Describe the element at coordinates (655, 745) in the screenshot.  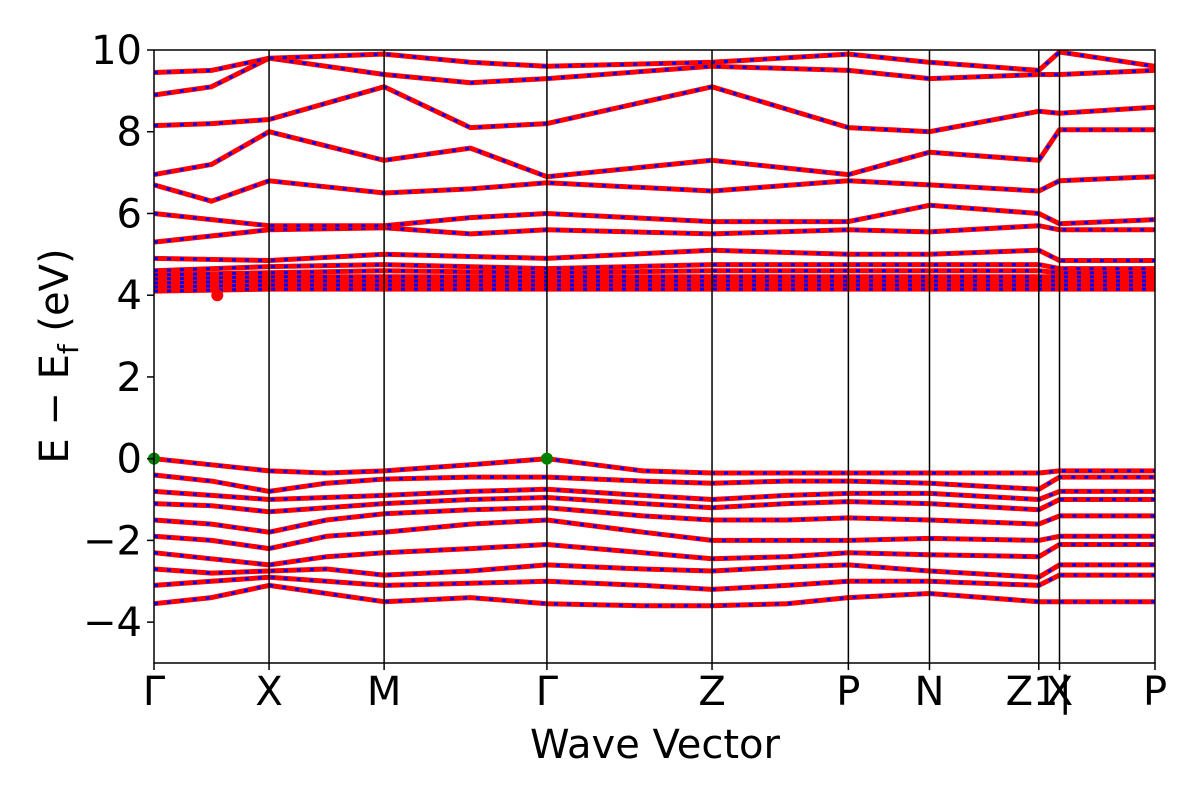
I see `x-axis-title: Wave Vector` at that location.